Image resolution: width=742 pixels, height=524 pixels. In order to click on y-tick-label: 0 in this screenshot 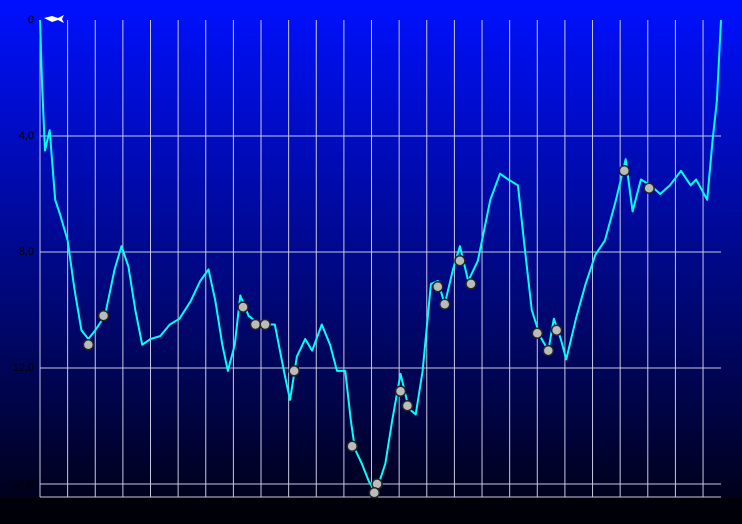, I will do `click(31, 20)`.